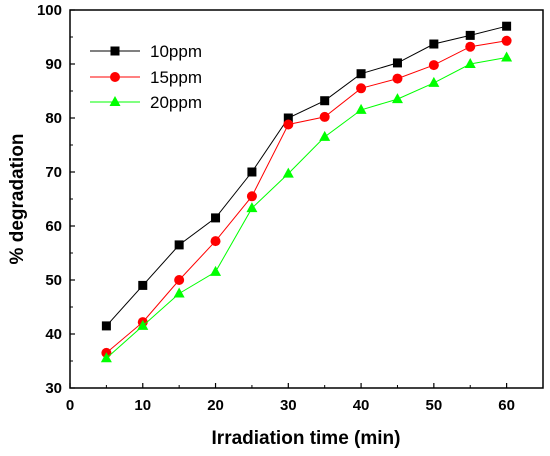 The width and height of the screenshot is (550, 456). What do you see at coordinates (142, 405) in the screenshot?
I see `x-tick-label-10: 10` at bounding box center [142, 405].